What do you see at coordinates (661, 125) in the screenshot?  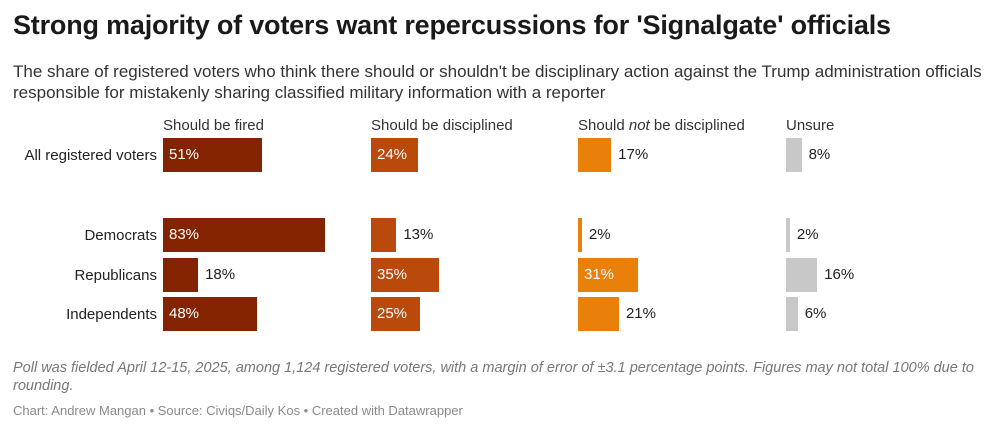 I see `column-header-should-not-be-disciplined: Should not be disciplined` at bounding box center [661, 125].